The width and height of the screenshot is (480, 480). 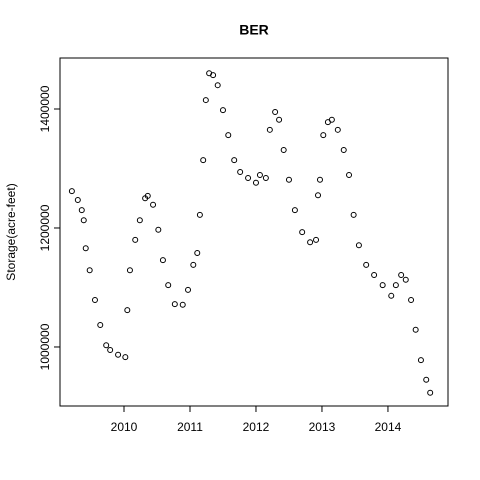 I want to click on y-axis-label: Storage(acre-feet), so click(x=11, y=231).